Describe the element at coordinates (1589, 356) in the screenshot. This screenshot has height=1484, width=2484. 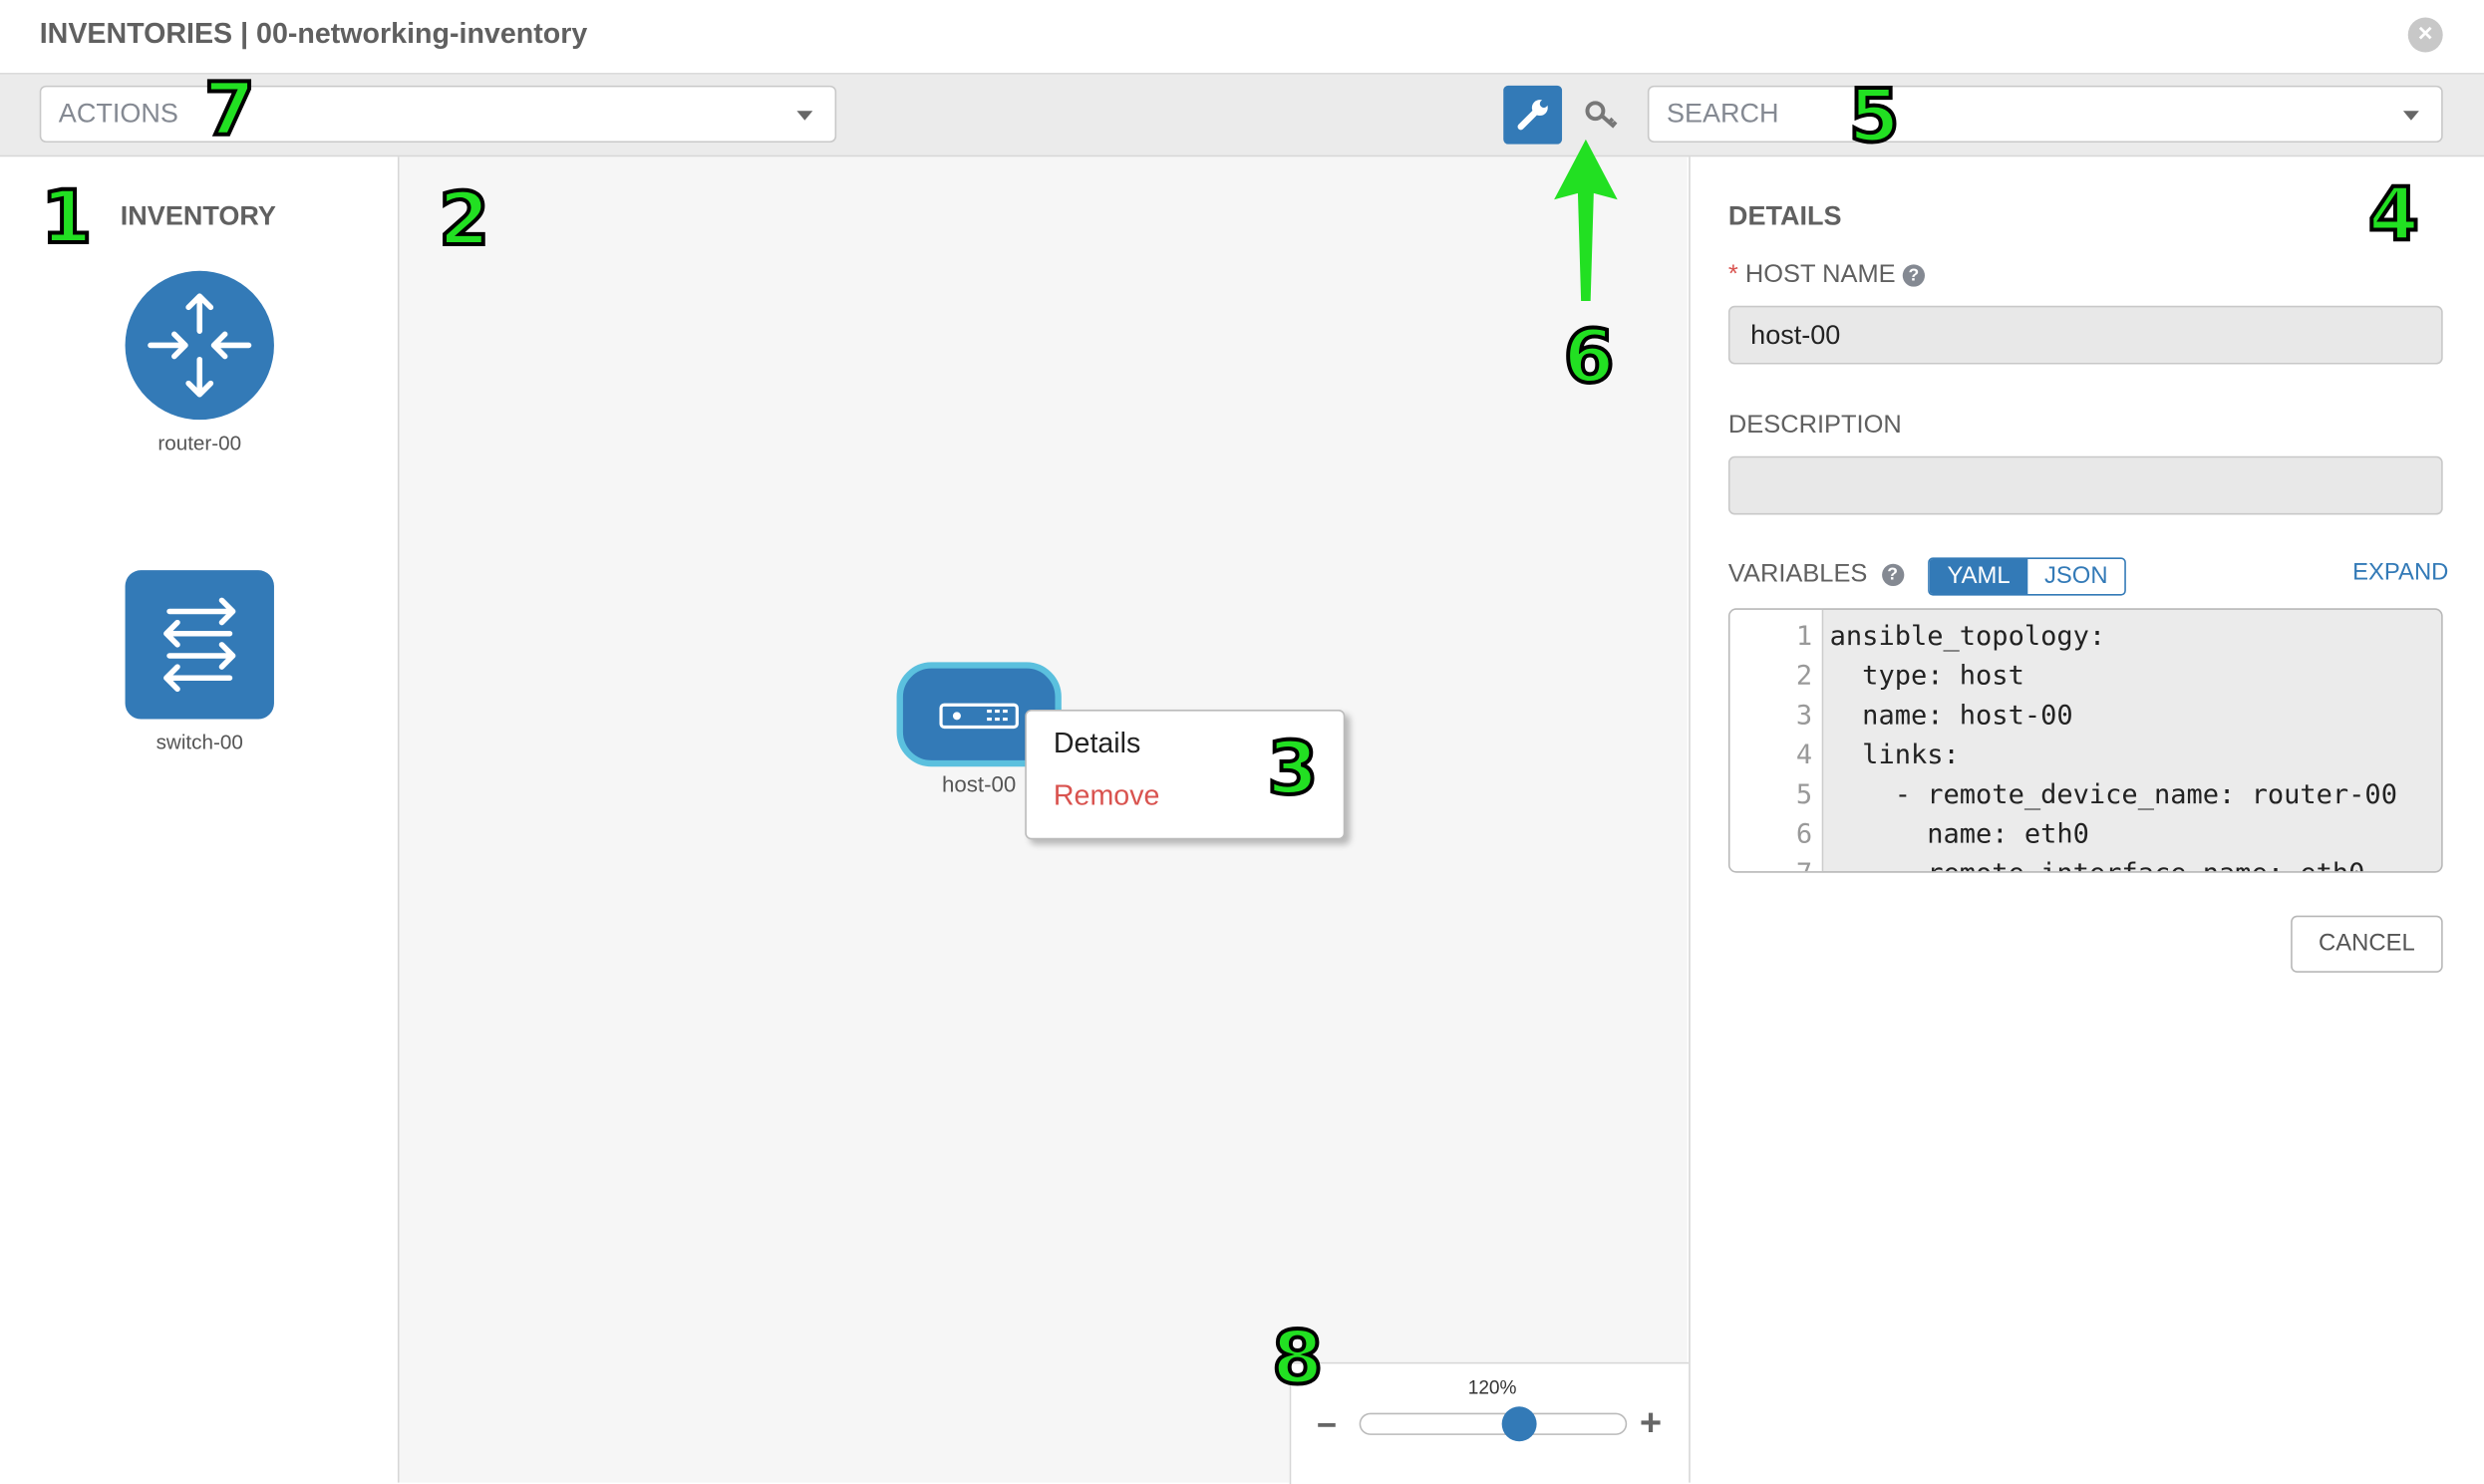
I see `annotation-6: 6` at that location.